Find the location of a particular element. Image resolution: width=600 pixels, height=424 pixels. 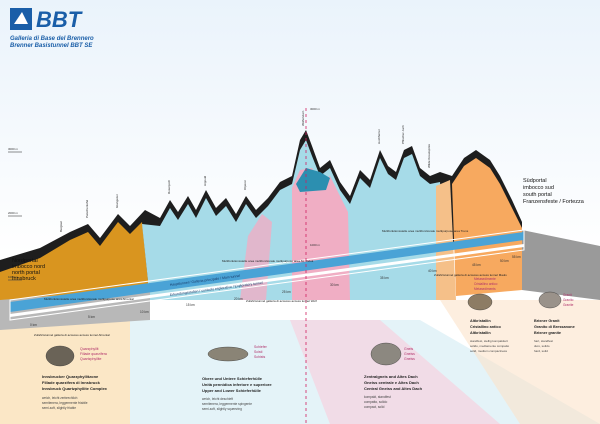

rock-title: Gneiss centrale e Altes Dach is located at coordinates (391, 382).